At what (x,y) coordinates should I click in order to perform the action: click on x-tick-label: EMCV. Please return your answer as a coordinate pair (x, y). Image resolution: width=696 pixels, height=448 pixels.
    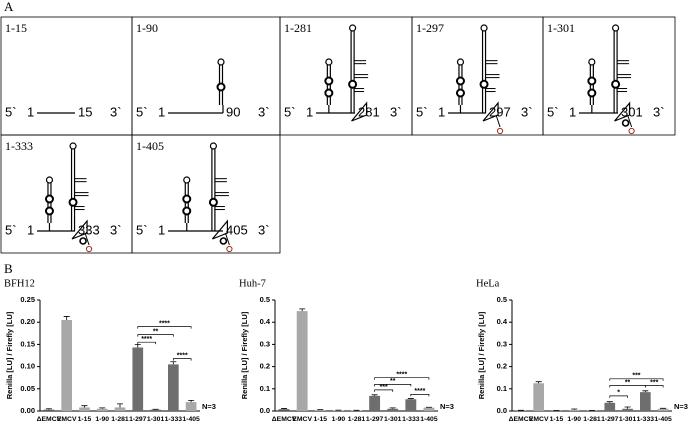
    Looking at the image, I should click on (67, 419).